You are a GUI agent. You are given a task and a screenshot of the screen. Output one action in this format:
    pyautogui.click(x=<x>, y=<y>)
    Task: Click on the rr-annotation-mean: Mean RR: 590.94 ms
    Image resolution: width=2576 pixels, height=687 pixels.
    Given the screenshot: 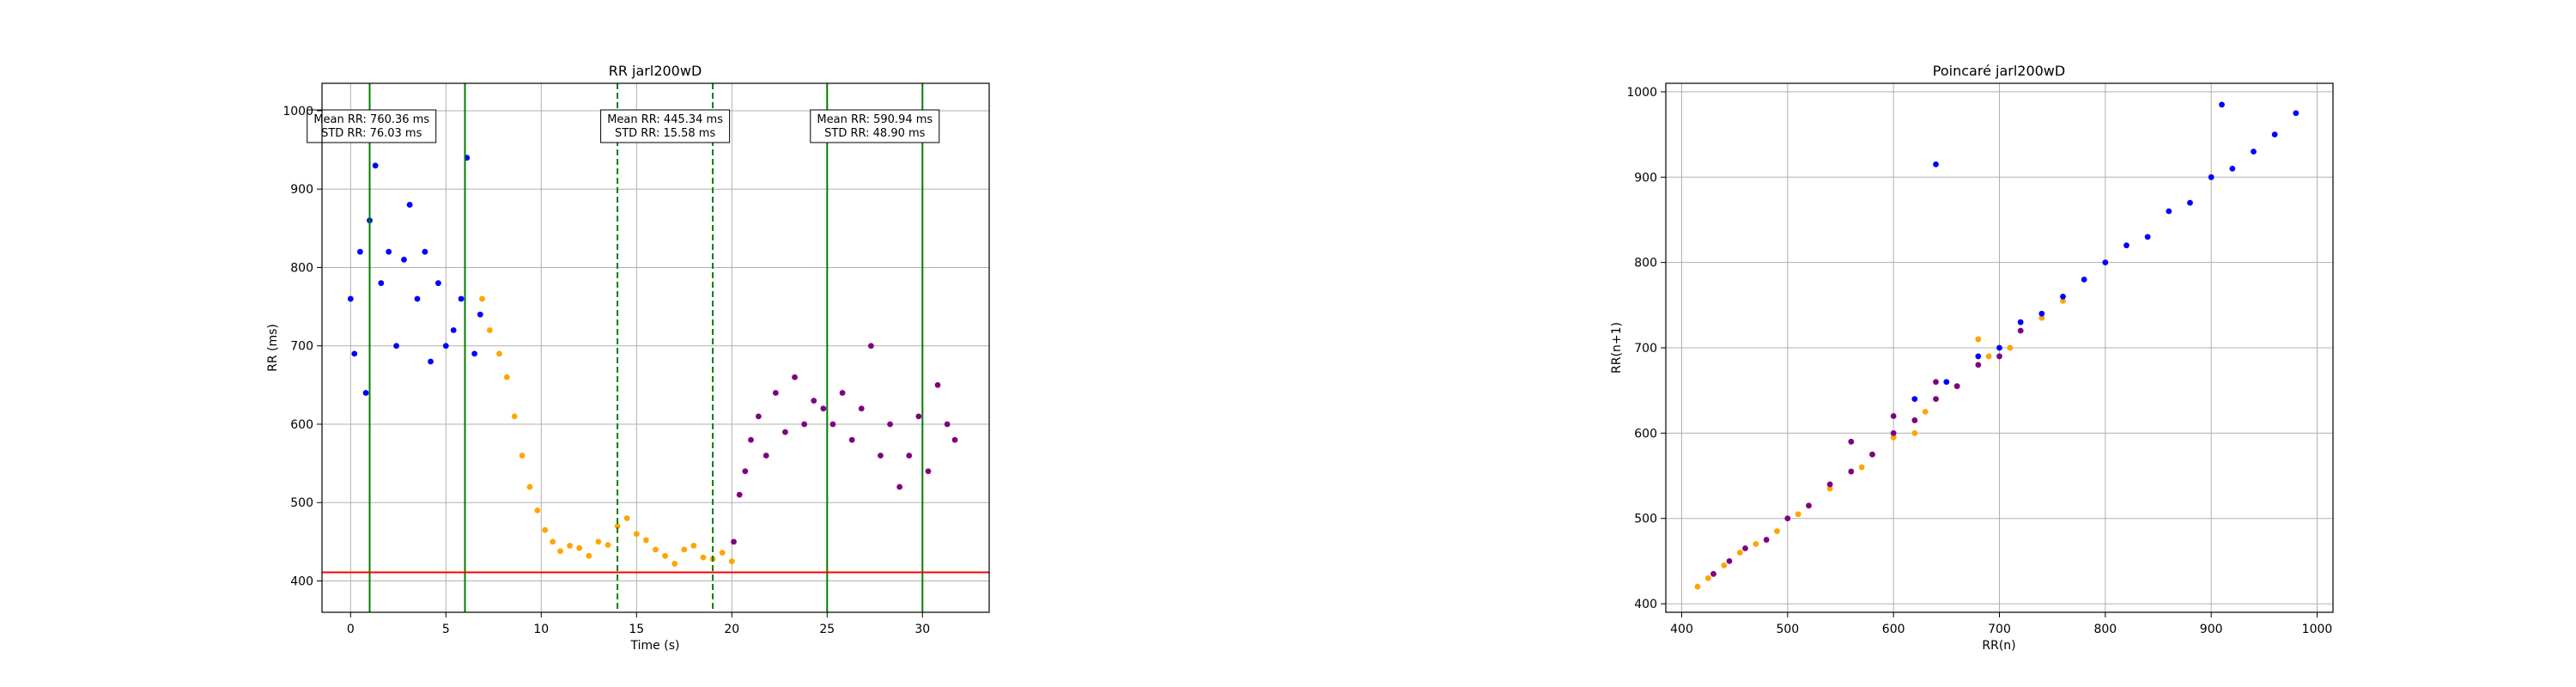 What is the action you would take?
    pyautogui.click(x=875, y=119)
    